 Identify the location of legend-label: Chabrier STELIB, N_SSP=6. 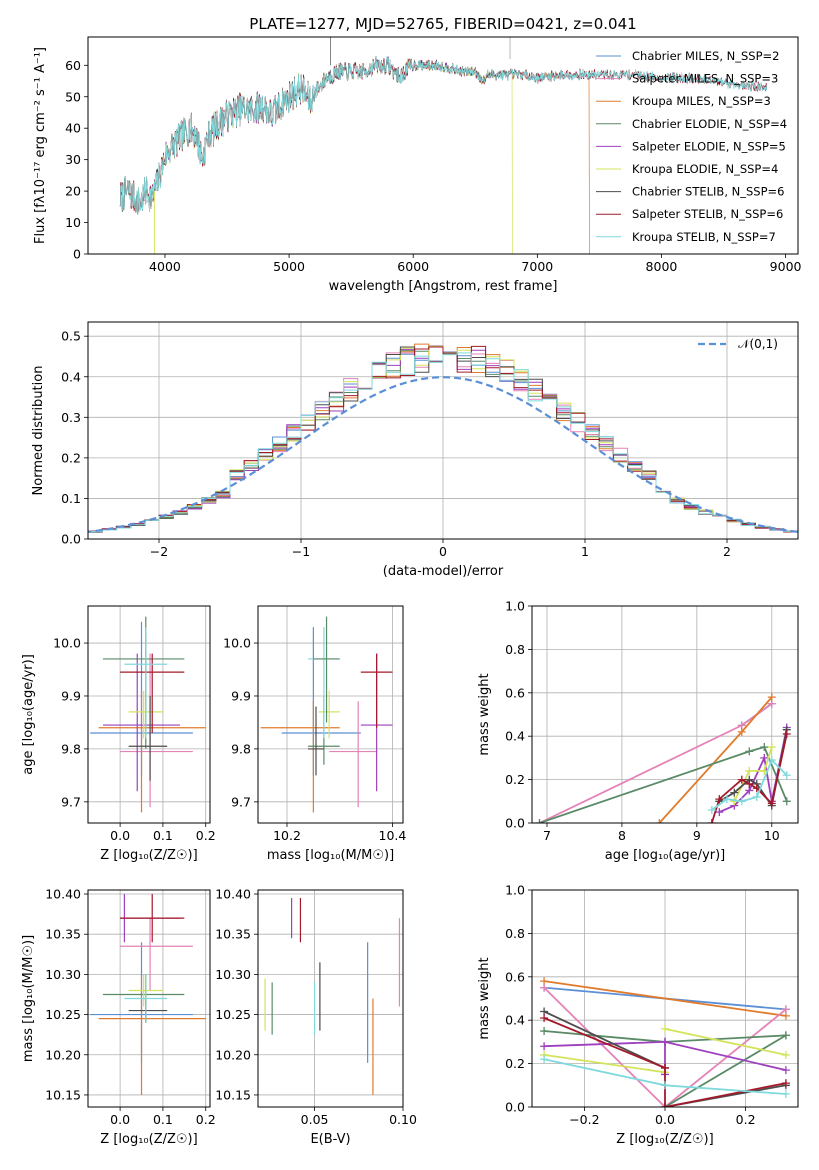
(708, 192).